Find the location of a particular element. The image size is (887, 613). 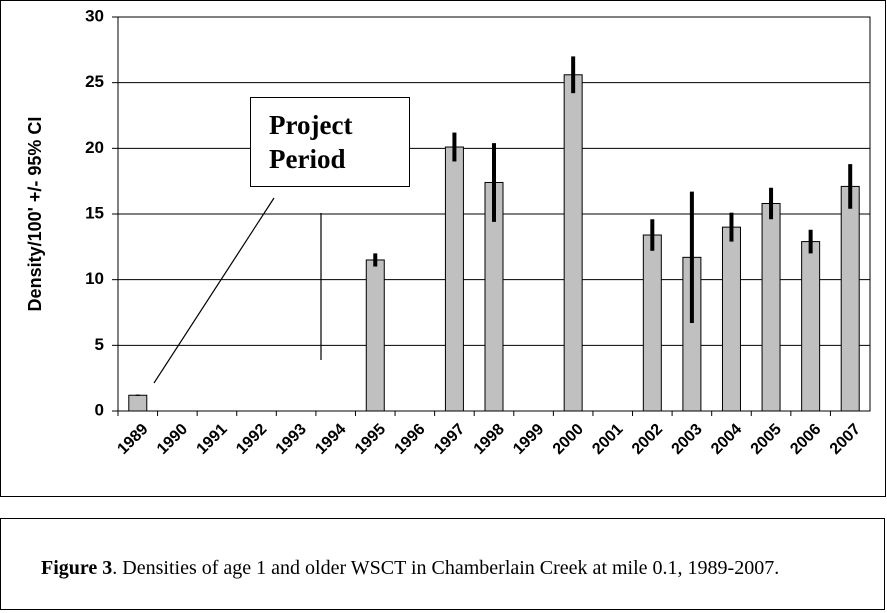

y-tick-label: 25 is located at coordinates (94, 81).